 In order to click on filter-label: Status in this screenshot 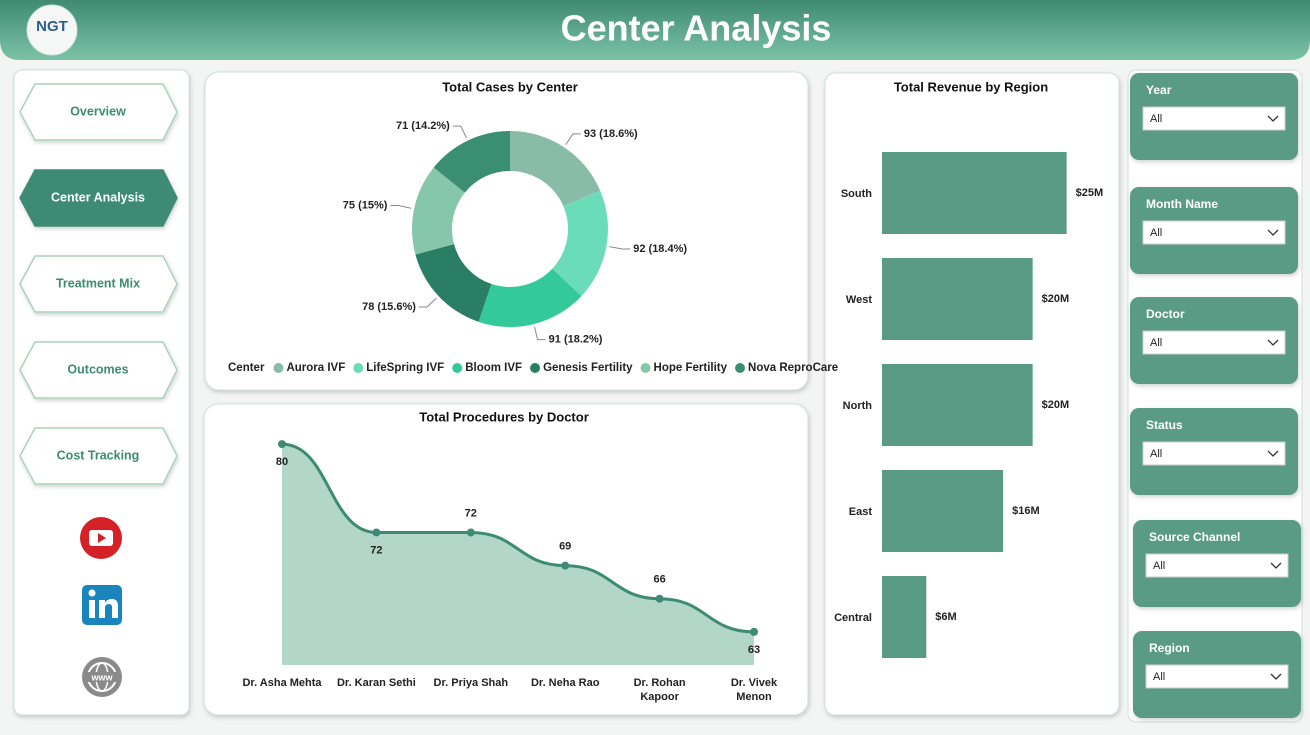, I will do `click(1164, 425)`.